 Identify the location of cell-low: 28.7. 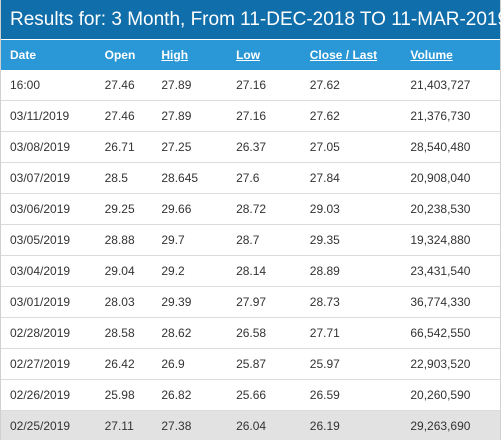
(248, 240).